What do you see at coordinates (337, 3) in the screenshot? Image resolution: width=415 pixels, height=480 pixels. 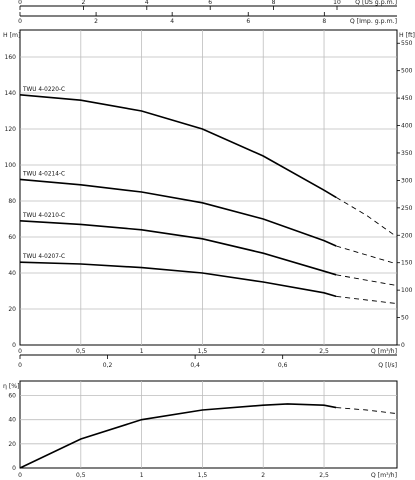 I see `us-gpm-tick-label: 10` at bounding box center [337, 3].